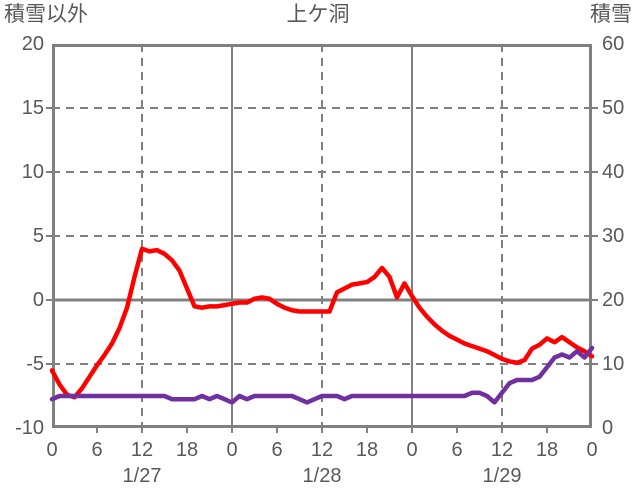 The image size is (636, 501). I want to click on x-axis-day-label: 1/28, so click(322, 476).